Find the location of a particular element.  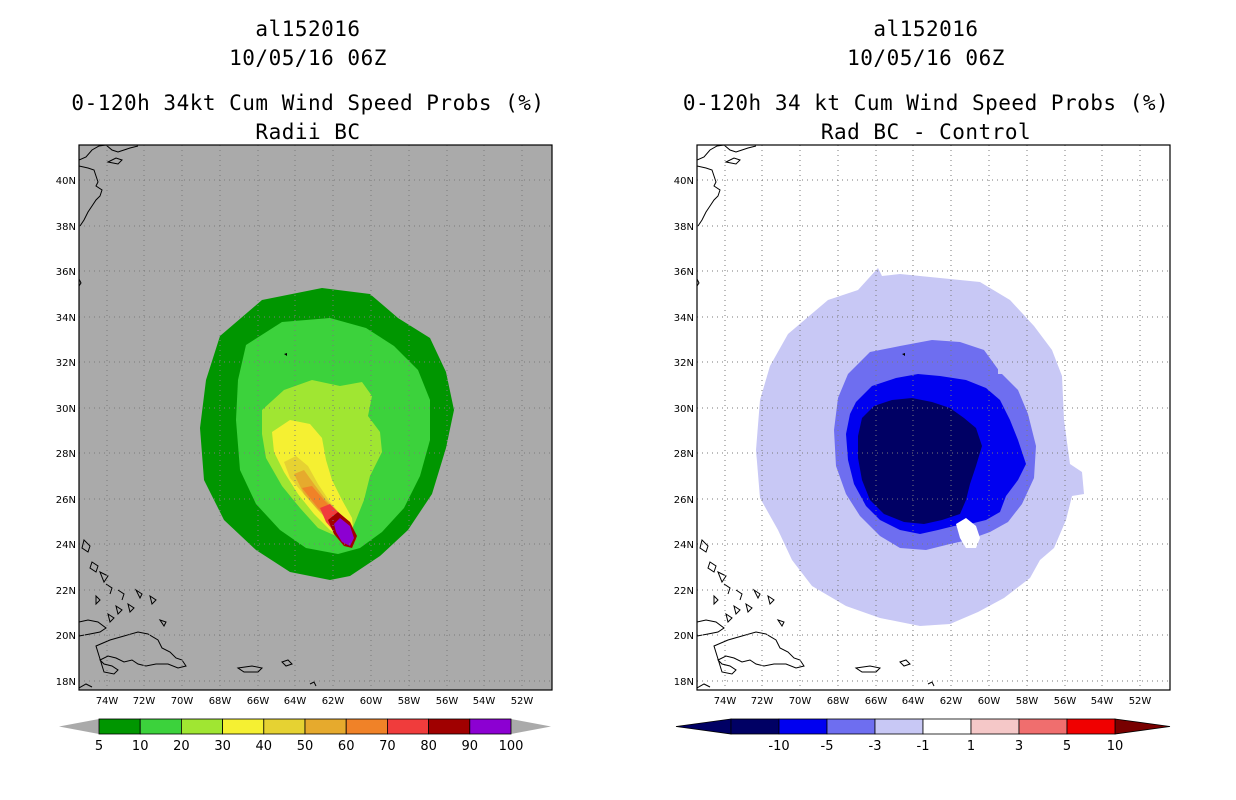

colorbar-label: -3 is located at coordinates (875, 746).